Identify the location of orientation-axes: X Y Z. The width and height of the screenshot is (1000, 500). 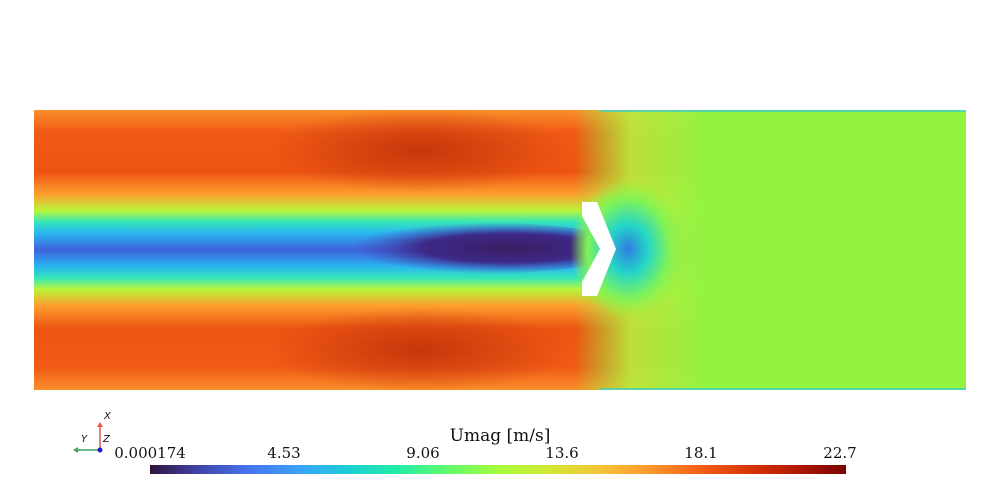
(92, 435).